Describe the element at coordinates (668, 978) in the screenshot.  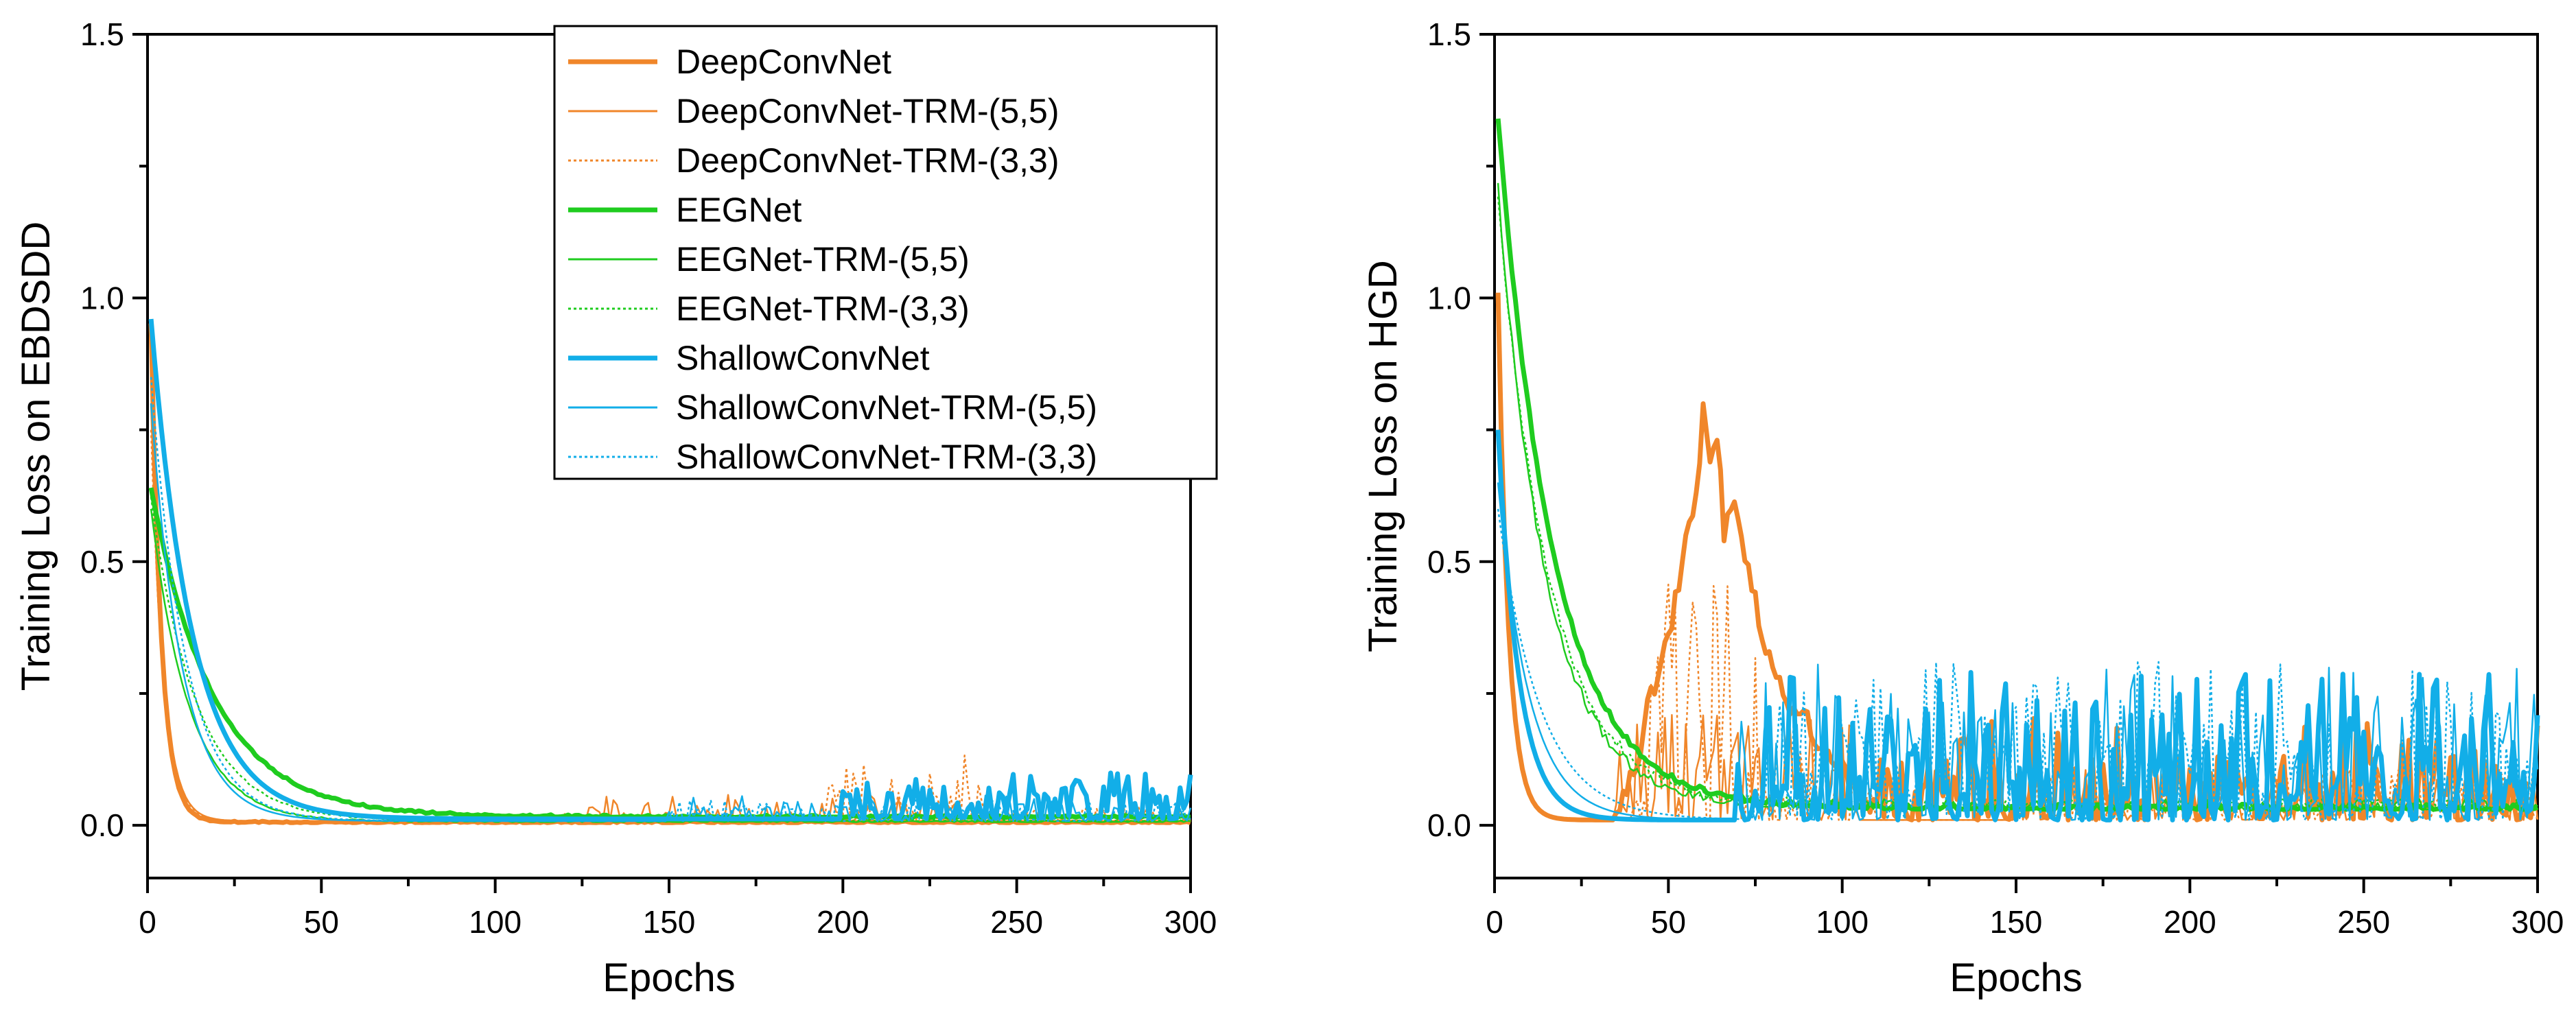
I see `left-x-axis-title: Epochs` at that location.